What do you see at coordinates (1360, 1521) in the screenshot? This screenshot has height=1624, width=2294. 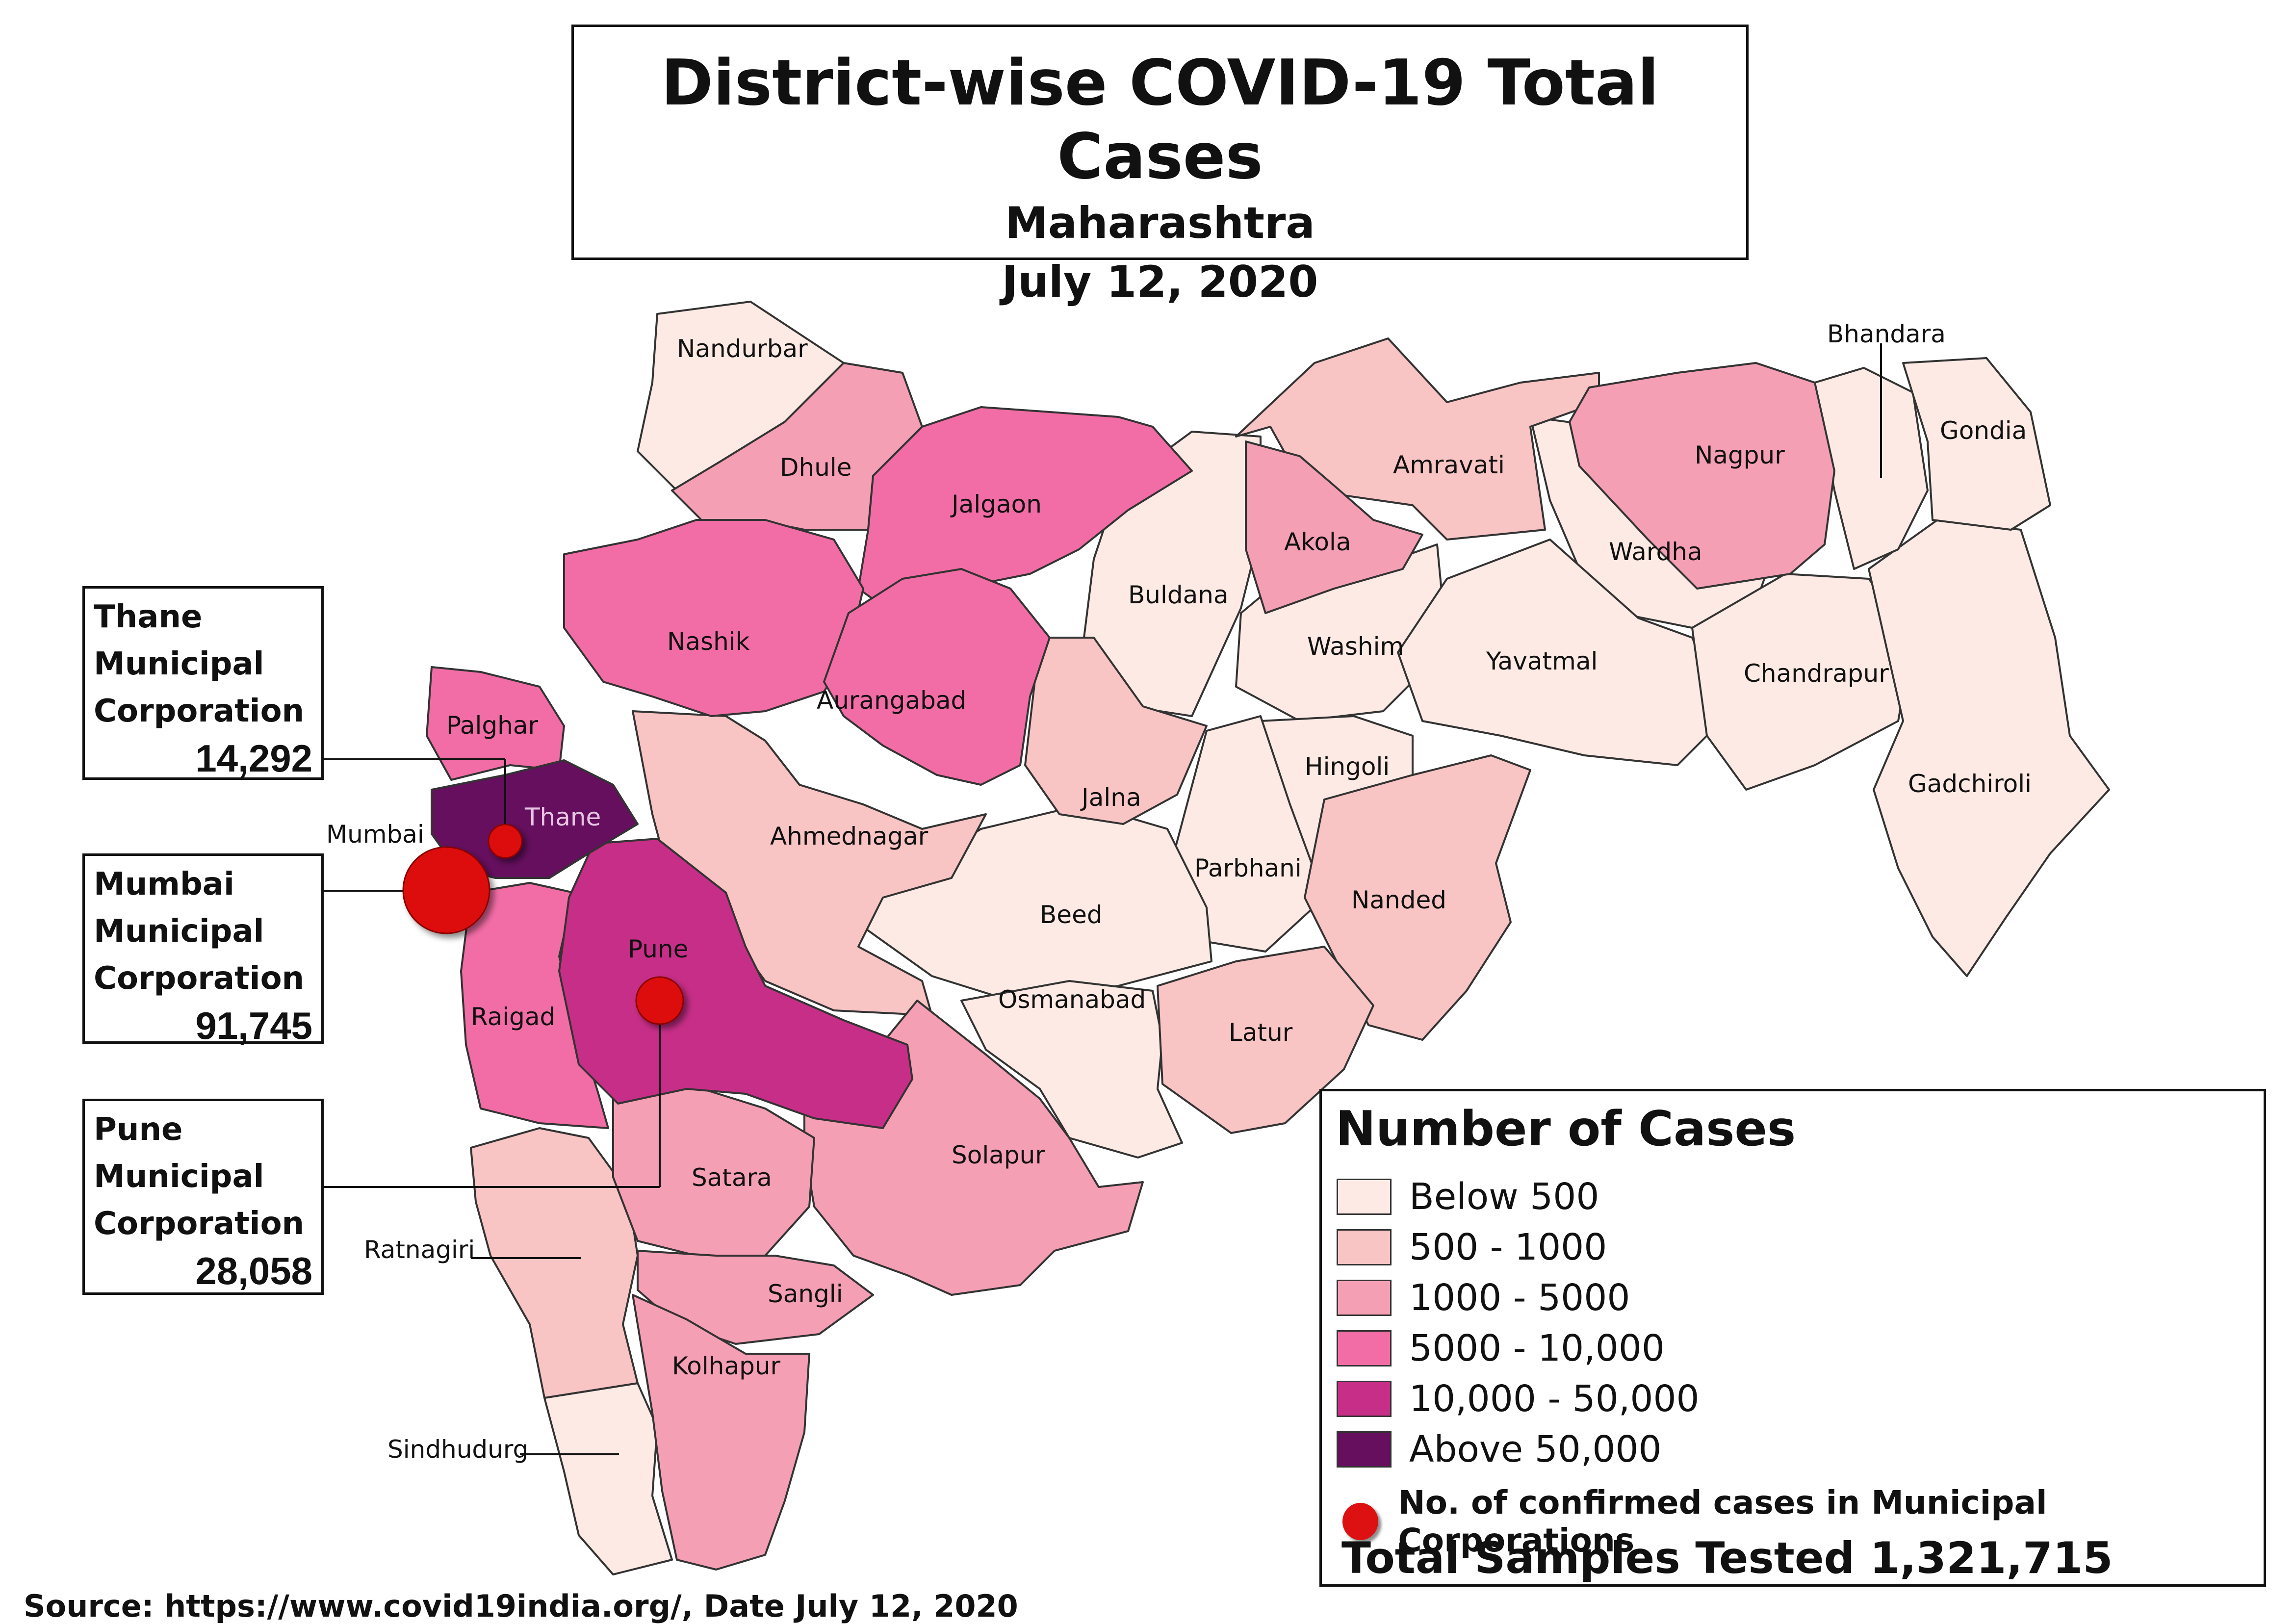 I see `red-dot-icon` at bounding box center [1360, 1521].